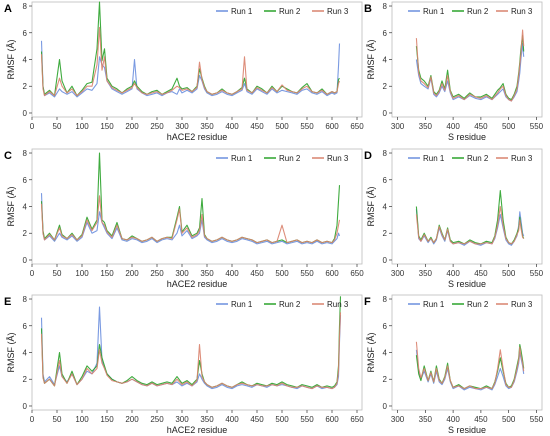  I want to click on panel-d-y-axis-title: RMSF (Å), so click(371, 207).